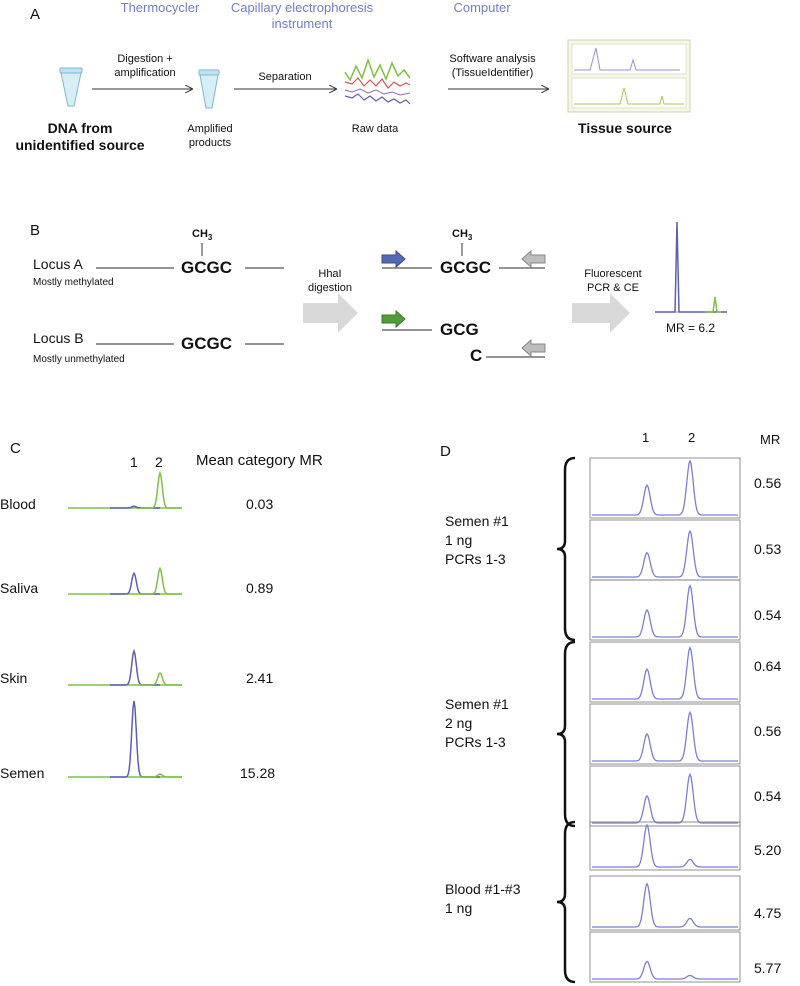 The height and width of the screenshot is (986, 800). What do you see at coordinates (160, 7) in the screenshot?
I see `stage-thermocycler: Thermocycler` at bounding box center [160, 7].